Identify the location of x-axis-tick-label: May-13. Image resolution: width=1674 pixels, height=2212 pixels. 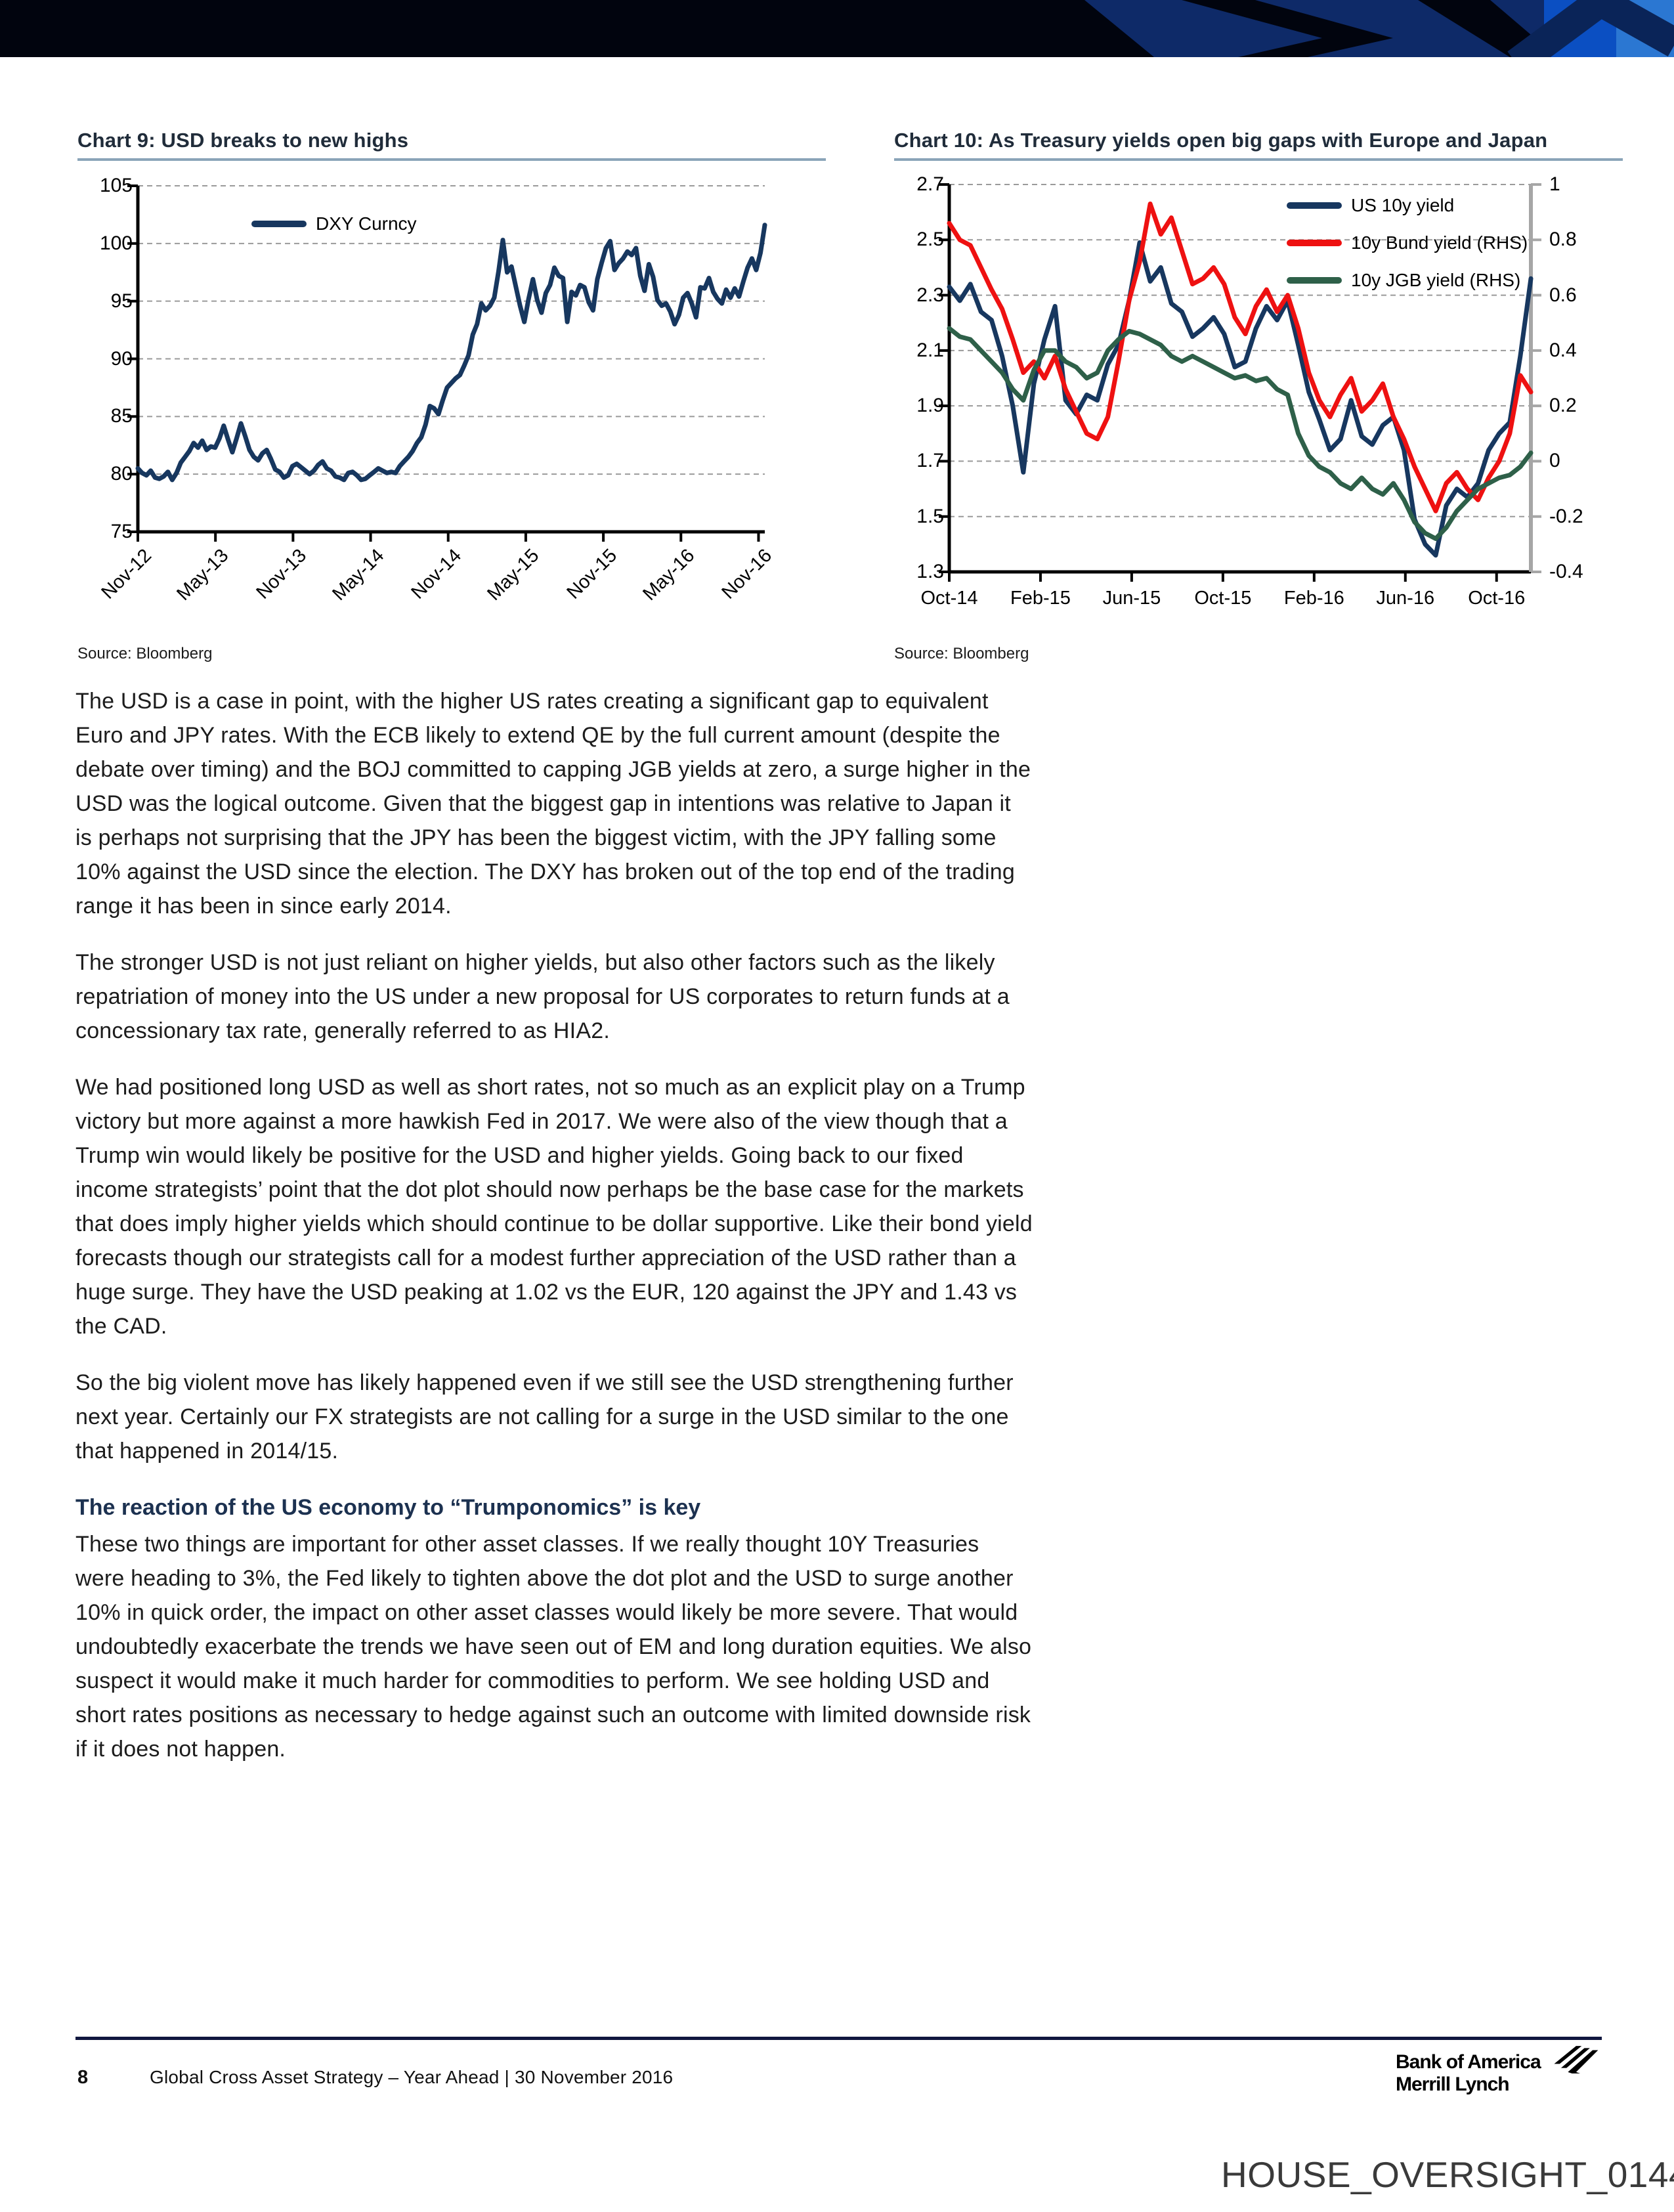
(203, 575).